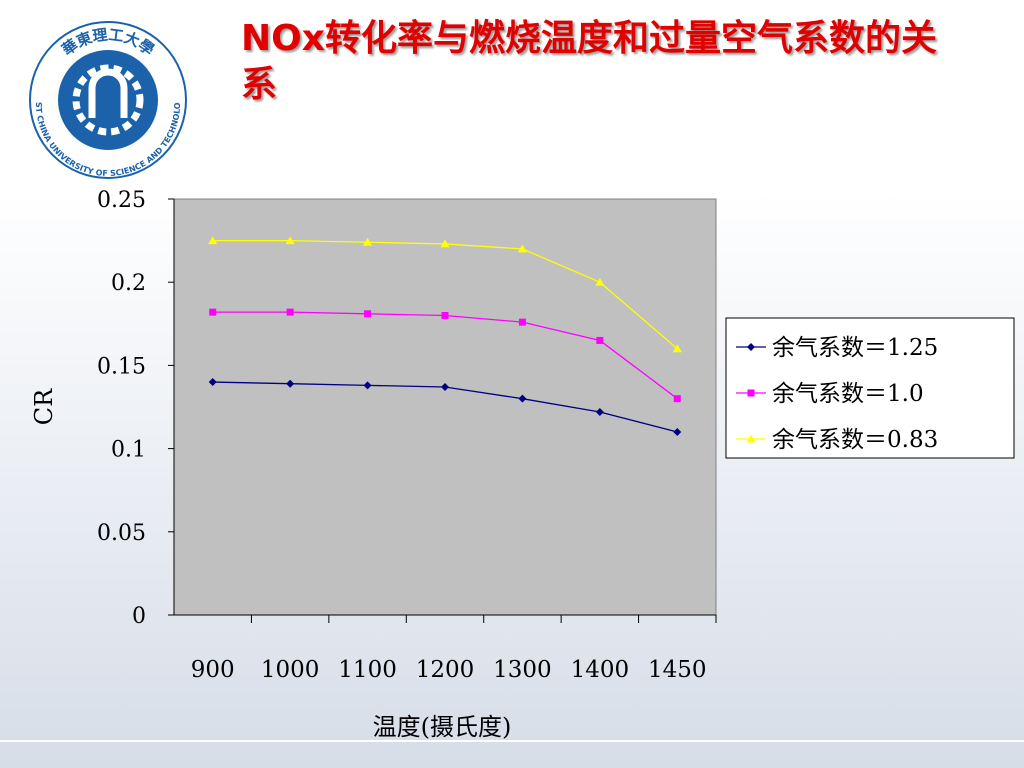  Describe the element at coordinates (213, 670) in the screenshot. I see `x-tick-label: 900` at that location.